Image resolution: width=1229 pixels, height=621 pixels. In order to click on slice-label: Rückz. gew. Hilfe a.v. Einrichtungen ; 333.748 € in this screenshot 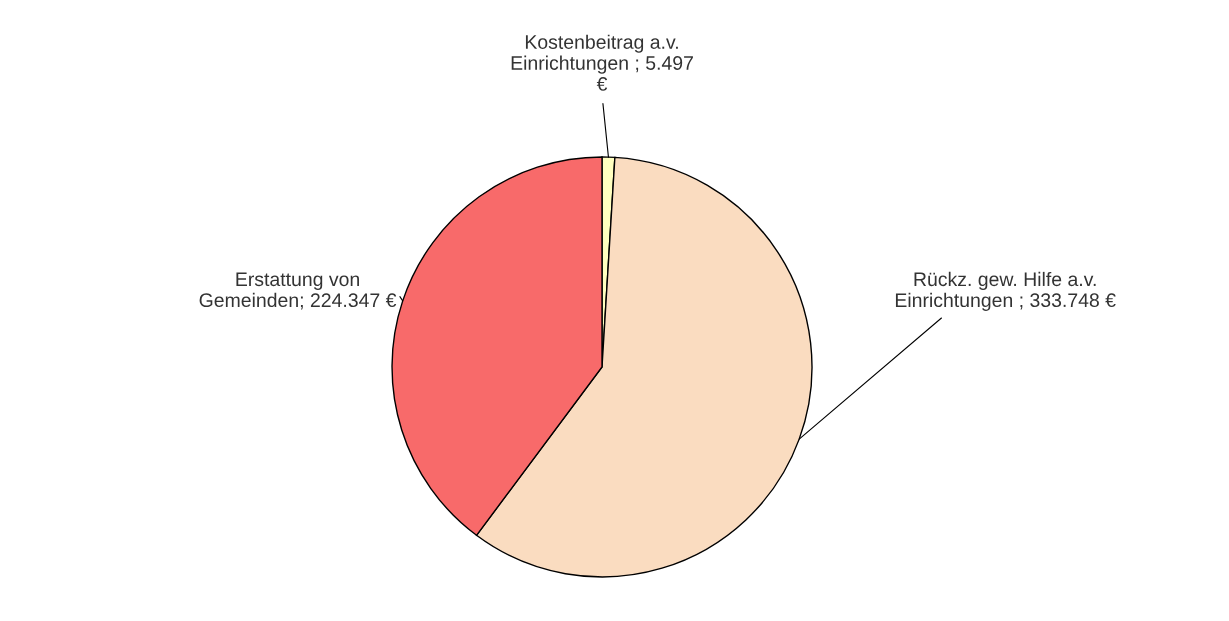, I will do `click(1005, 291)`.